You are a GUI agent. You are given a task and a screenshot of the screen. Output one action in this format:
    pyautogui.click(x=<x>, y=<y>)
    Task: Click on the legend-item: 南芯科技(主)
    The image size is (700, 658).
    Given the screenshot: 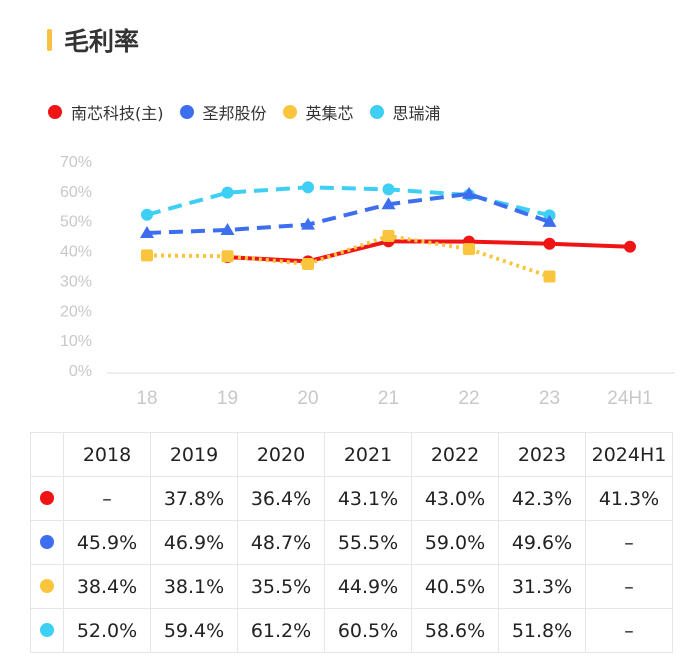 What is the action you would take?
    pyautogui.click(x=106, y=112)
    